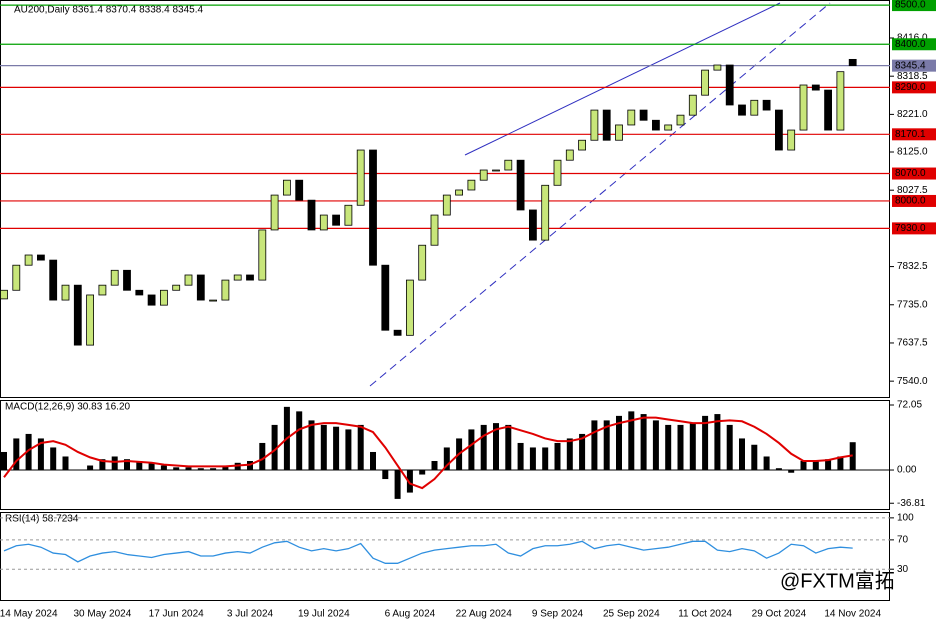 The image size is (936, 624). I want to click on y-tick-label: 7832.5, so click(912, 266).